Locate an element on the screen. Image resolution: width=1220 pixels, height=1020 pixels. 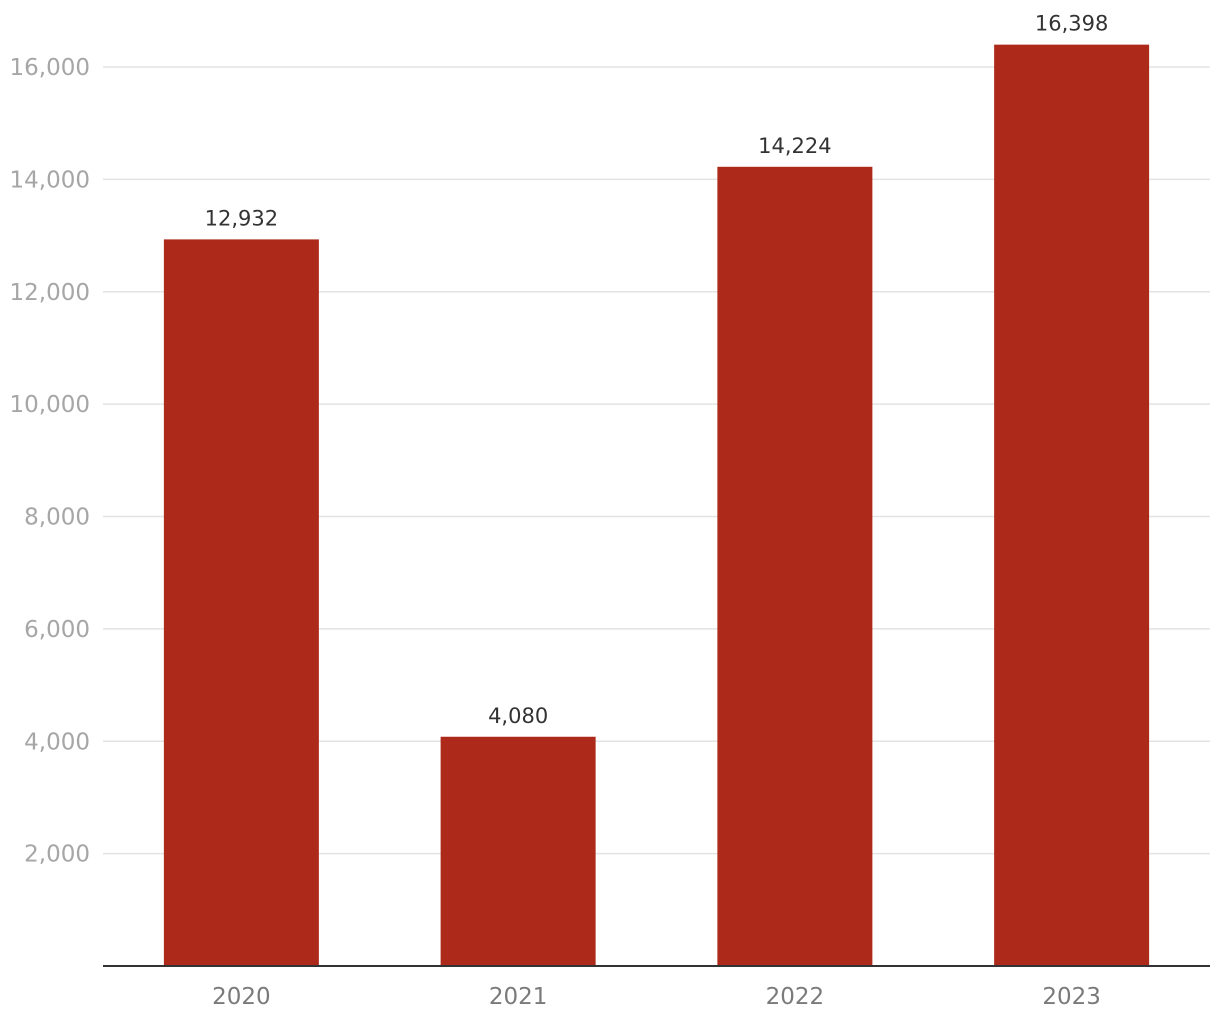
y-tick-label: 16,000 is located at coordinates (50, 68).